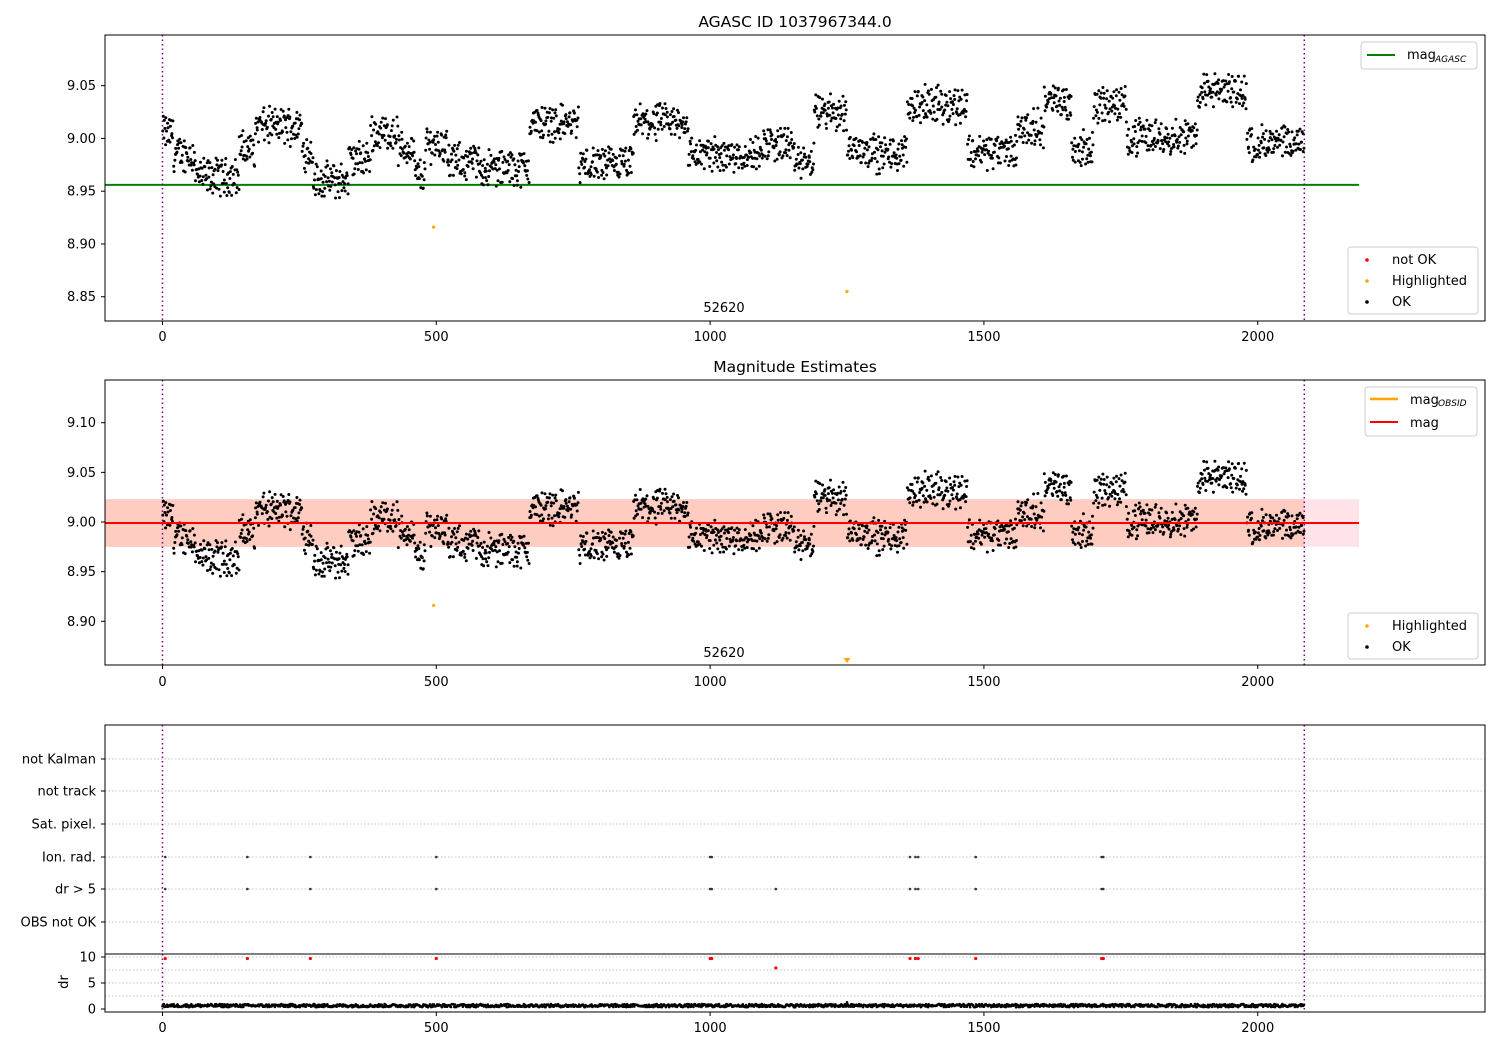 This screenshot has height=1050, width=1500. What do you see at coordinates (1450, 60) in the screenshot?
I see `legend-label-agasc-sub: AGASC` at bounding box center [1450, 60].